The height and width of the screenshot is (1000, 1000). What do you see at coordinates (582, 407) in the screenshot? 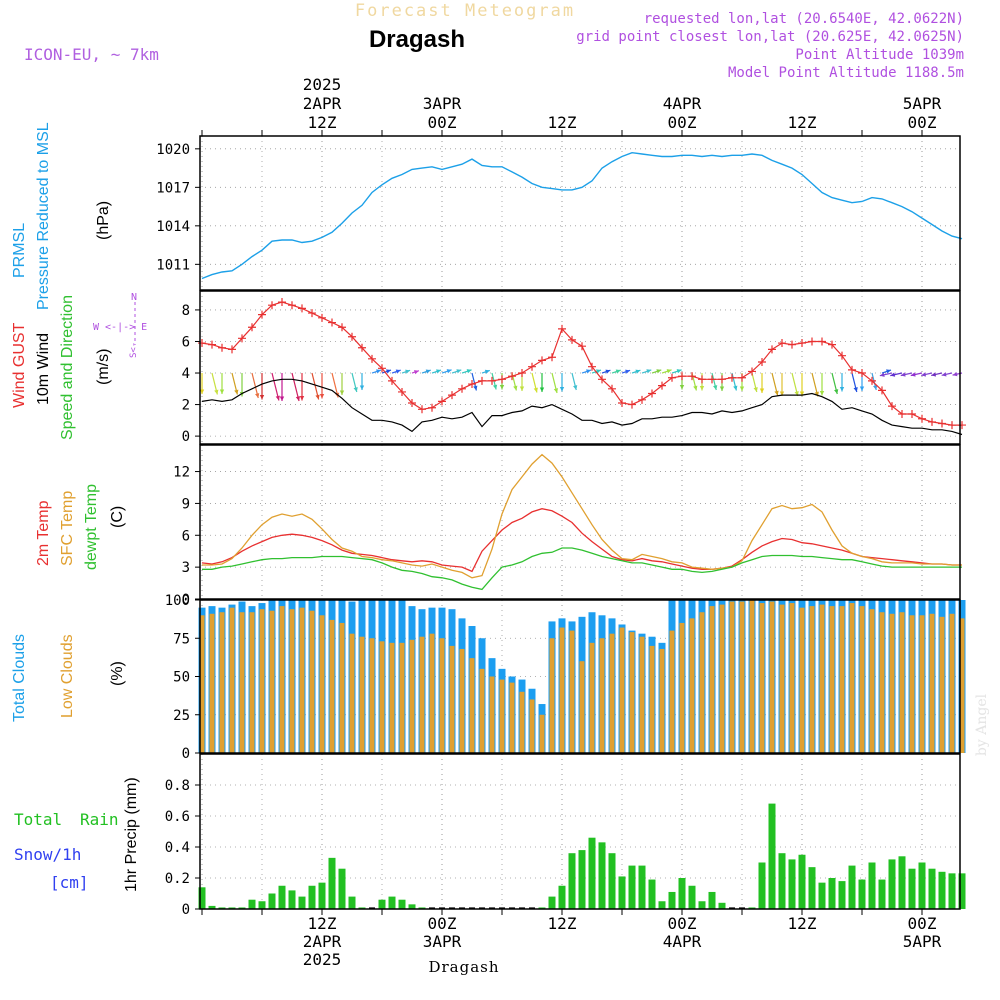
I see `wind-10m-line` at bounding box center [582, 407].